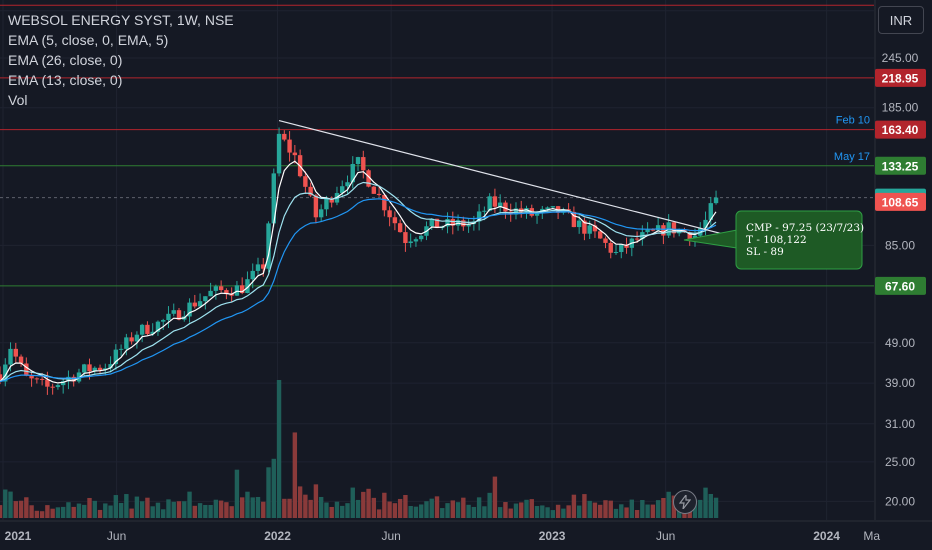 The width and height of the screenshot is (932, 550). Describe the element at coordinates (805, 228) in the screenshot. I see `annotation-line: CMP - 97.25 (23/7/23)` at that location.